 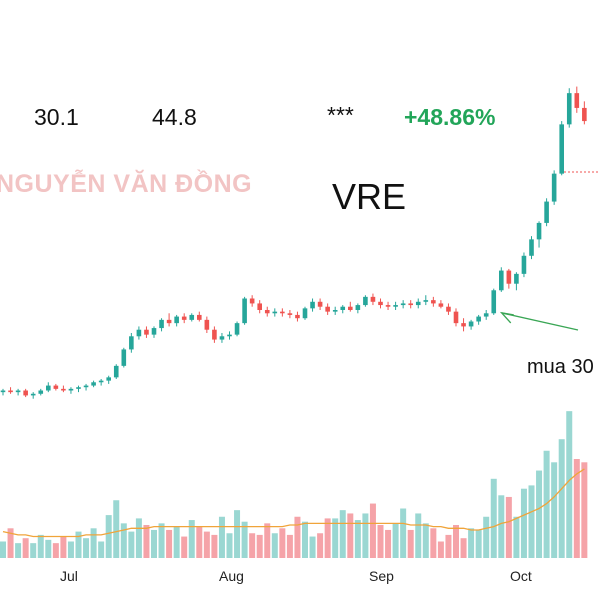 I want to click on annotation-arrow, so click(x=539, y=321).